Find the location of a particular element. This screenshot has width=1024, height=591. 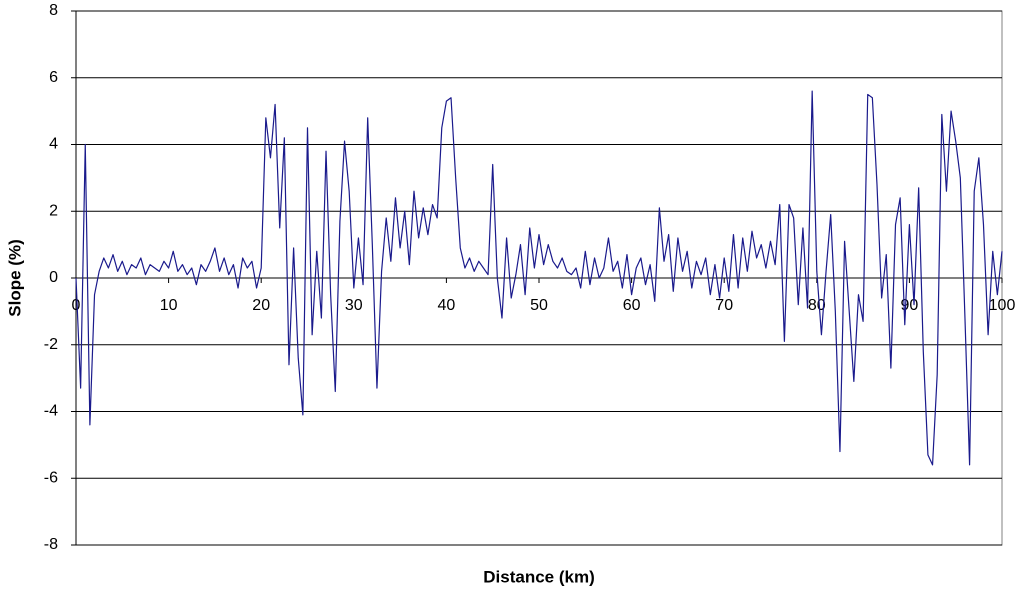

y-tick-label: 6 is located at coordinates (53, 77).